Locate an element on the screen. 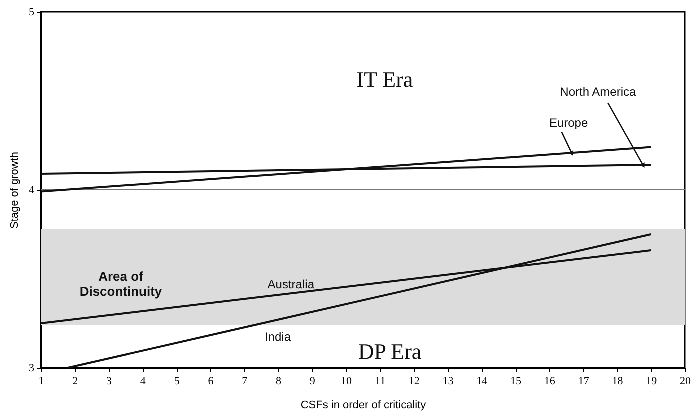  text: North America is located at coordinates (598, 92).